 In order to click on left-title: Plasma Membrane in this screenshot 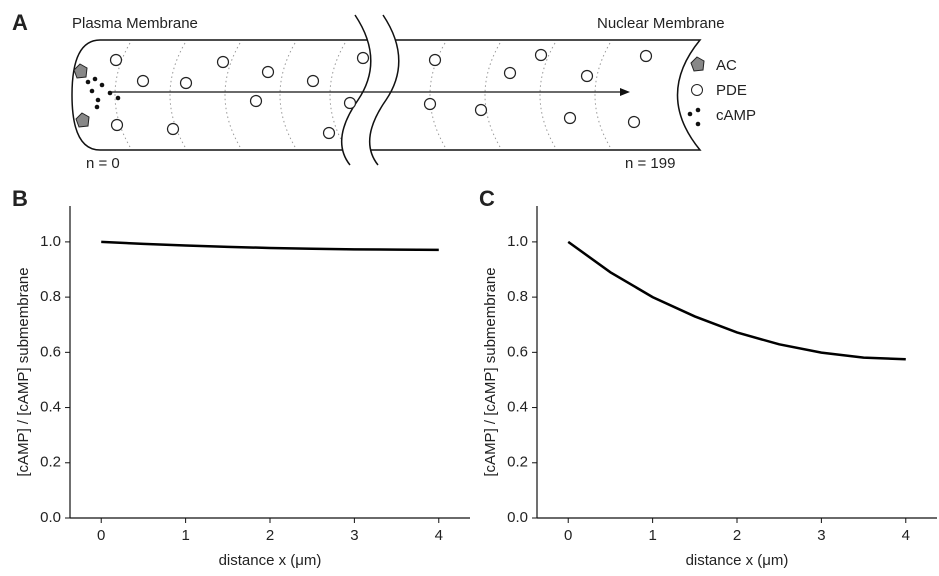, I will do `click(135, 23)`.